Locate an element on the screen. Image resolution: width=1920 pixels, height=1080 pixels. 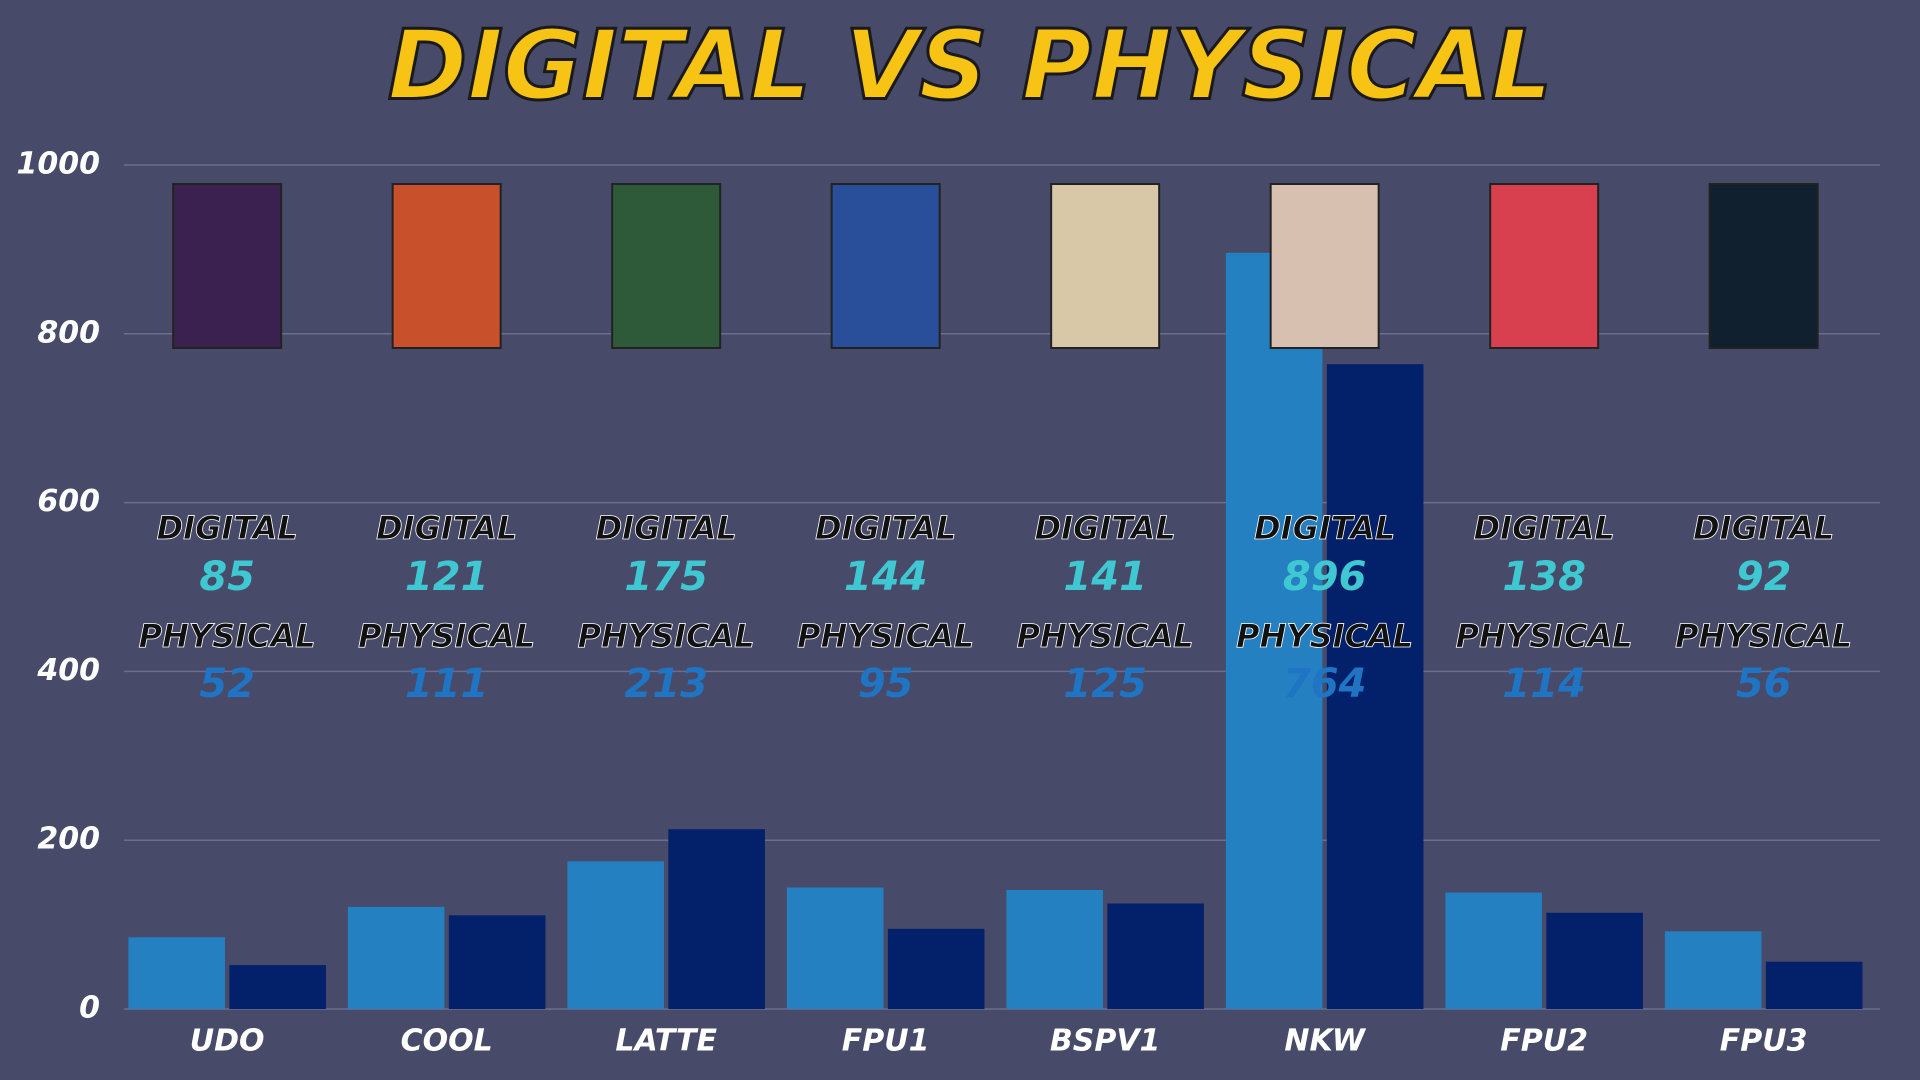
x-tick-label: BSPV1 is located at coordinates (1105, 1041).